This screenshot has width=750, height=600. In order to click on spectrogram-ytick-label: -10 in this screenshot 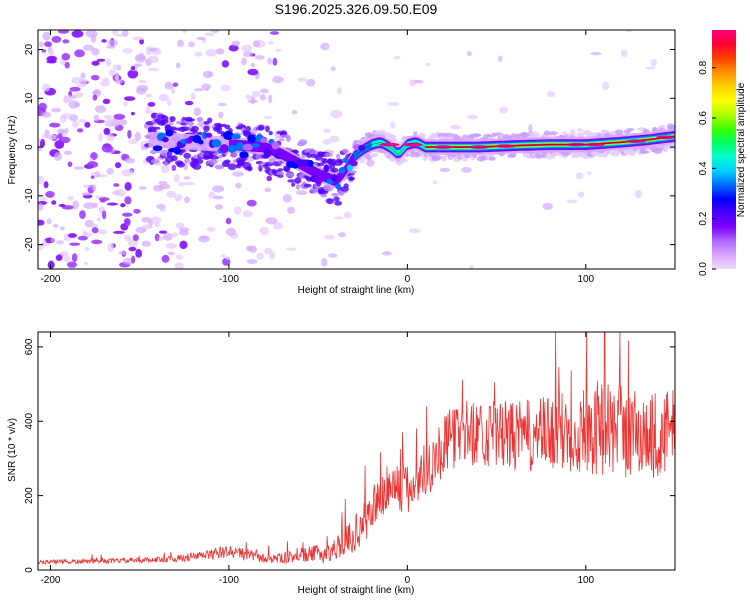, I will do `click(29, 195)`.